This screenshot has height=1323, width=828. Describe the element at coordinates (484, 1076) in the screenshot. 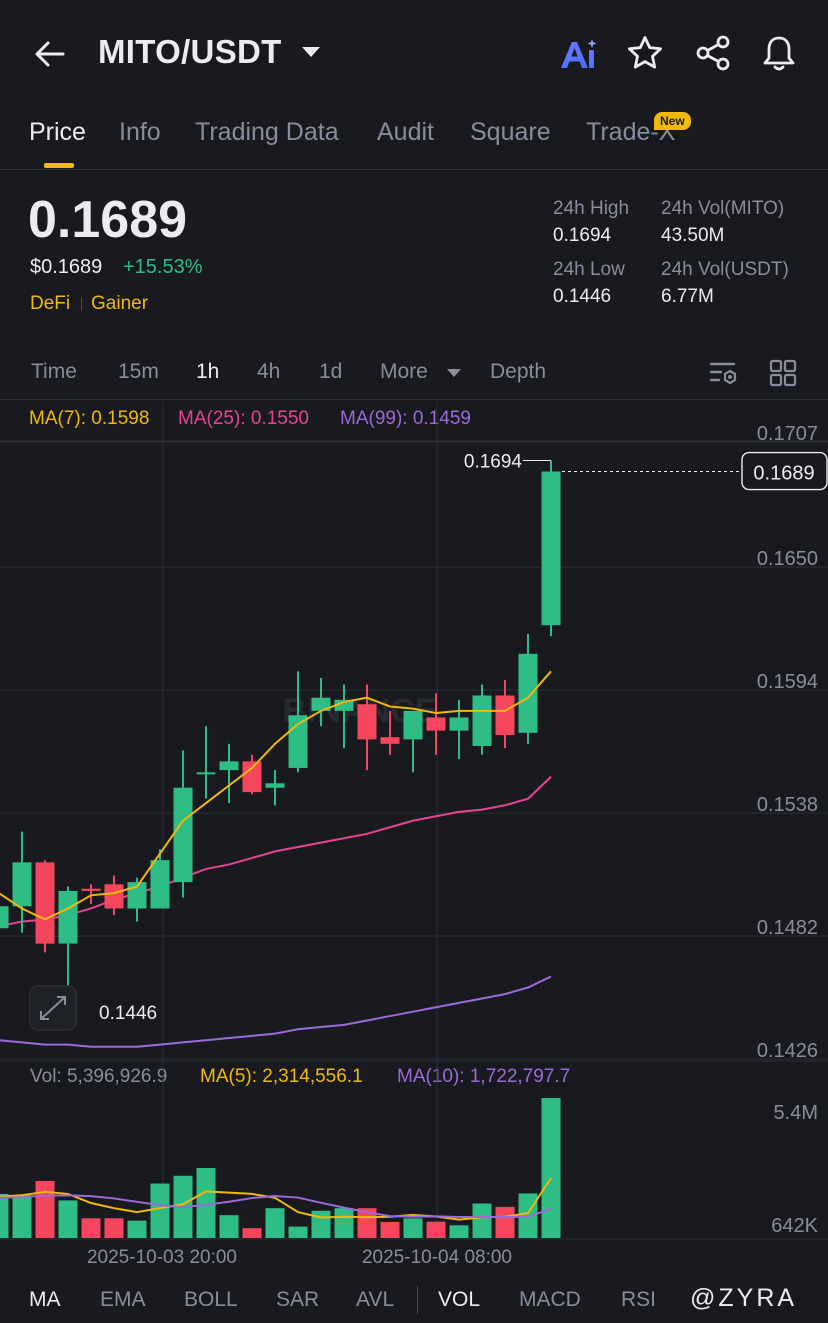

I see `legend-vol-ma10: MA(10): 1,722,797.7` at that location.